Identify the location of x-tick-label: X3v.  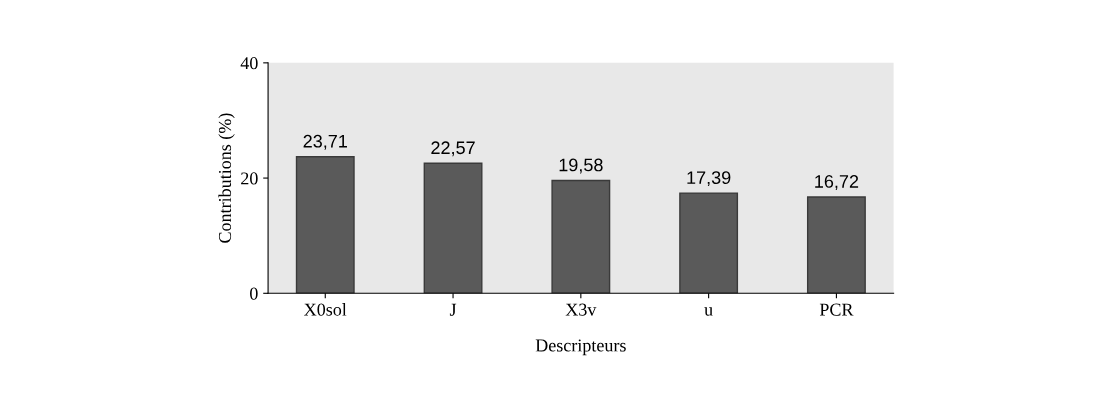
(581, 309).